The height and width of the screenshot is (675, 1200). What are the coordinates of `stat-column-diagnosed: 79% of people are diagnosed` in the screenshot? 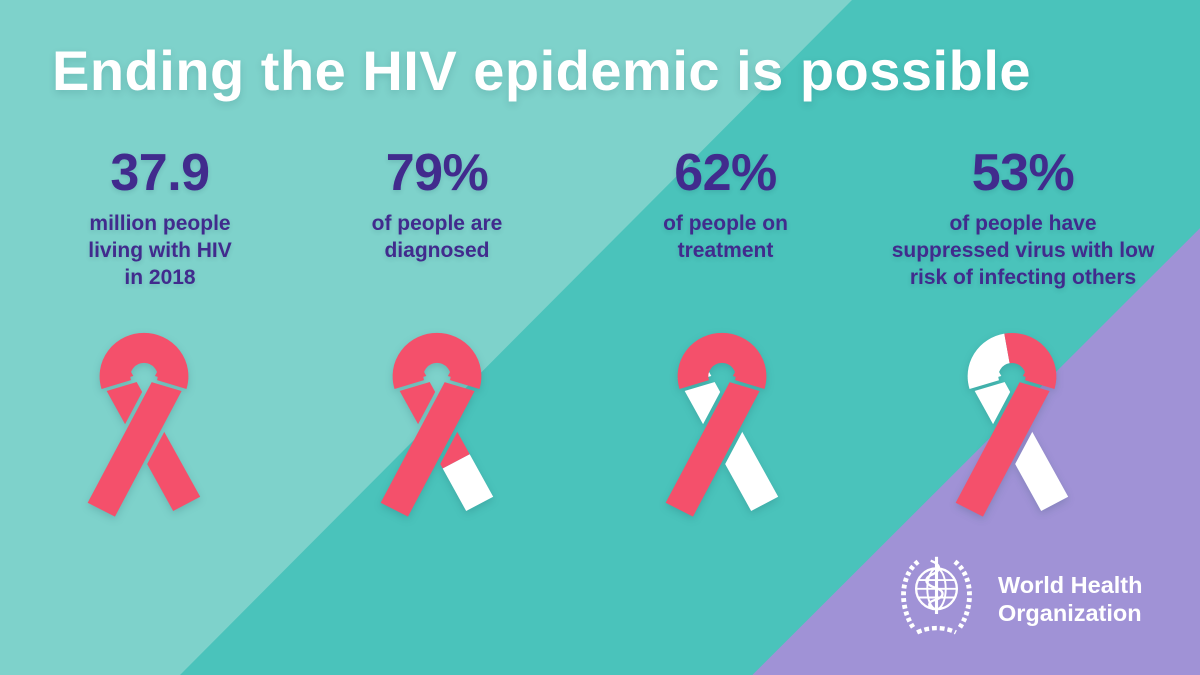 It's located at (437, 205).